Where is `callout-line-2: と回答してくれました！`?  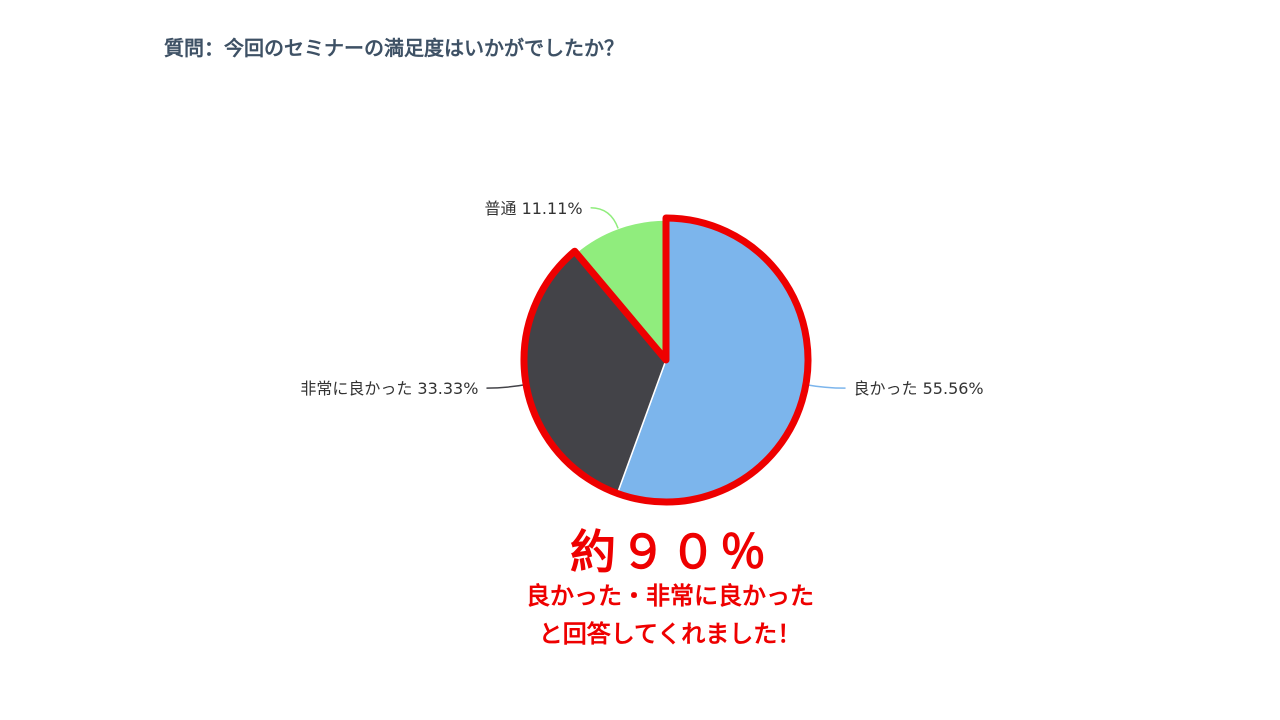
callout-line-2: と回答してくれました！ is located at coordinates (670, 634).